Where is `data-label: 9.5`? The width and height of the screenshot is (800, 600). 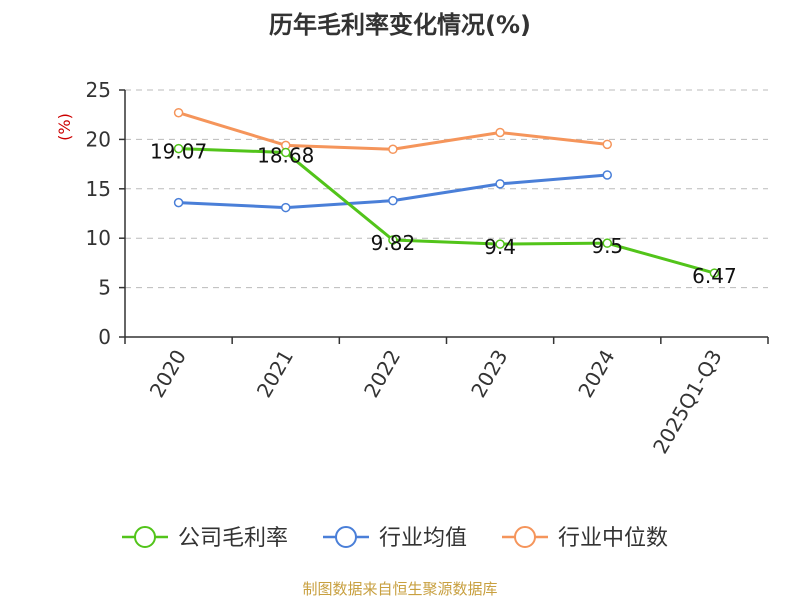
data-label: 9.5 is located at coordinates (607, 246).